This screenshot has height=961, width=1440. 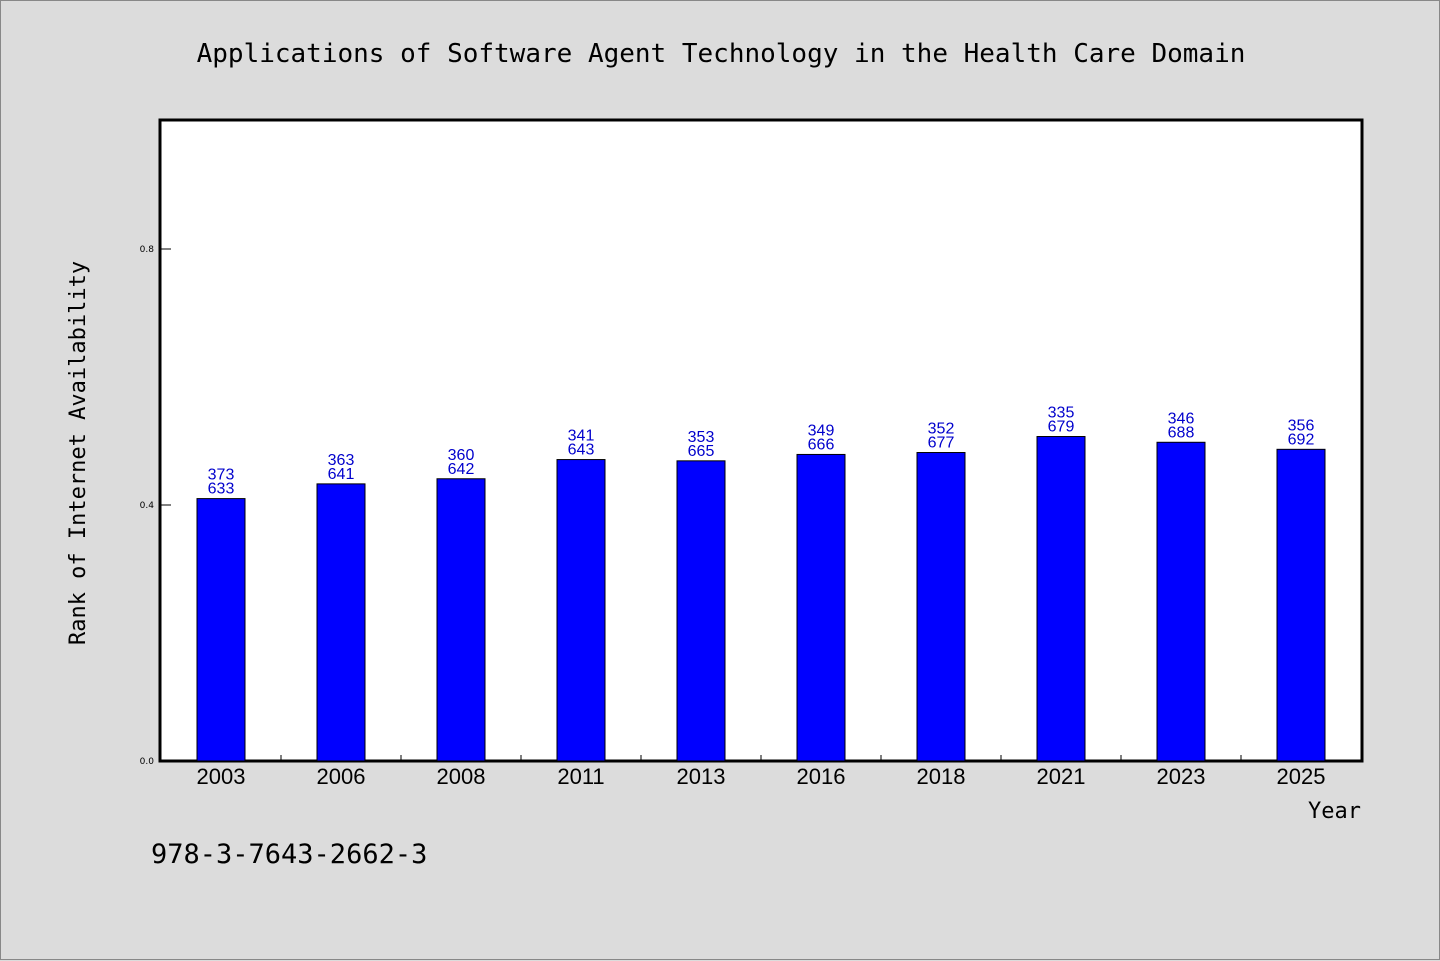 I want to click on x-tick-label: 2016, so click(x=821, y=776).